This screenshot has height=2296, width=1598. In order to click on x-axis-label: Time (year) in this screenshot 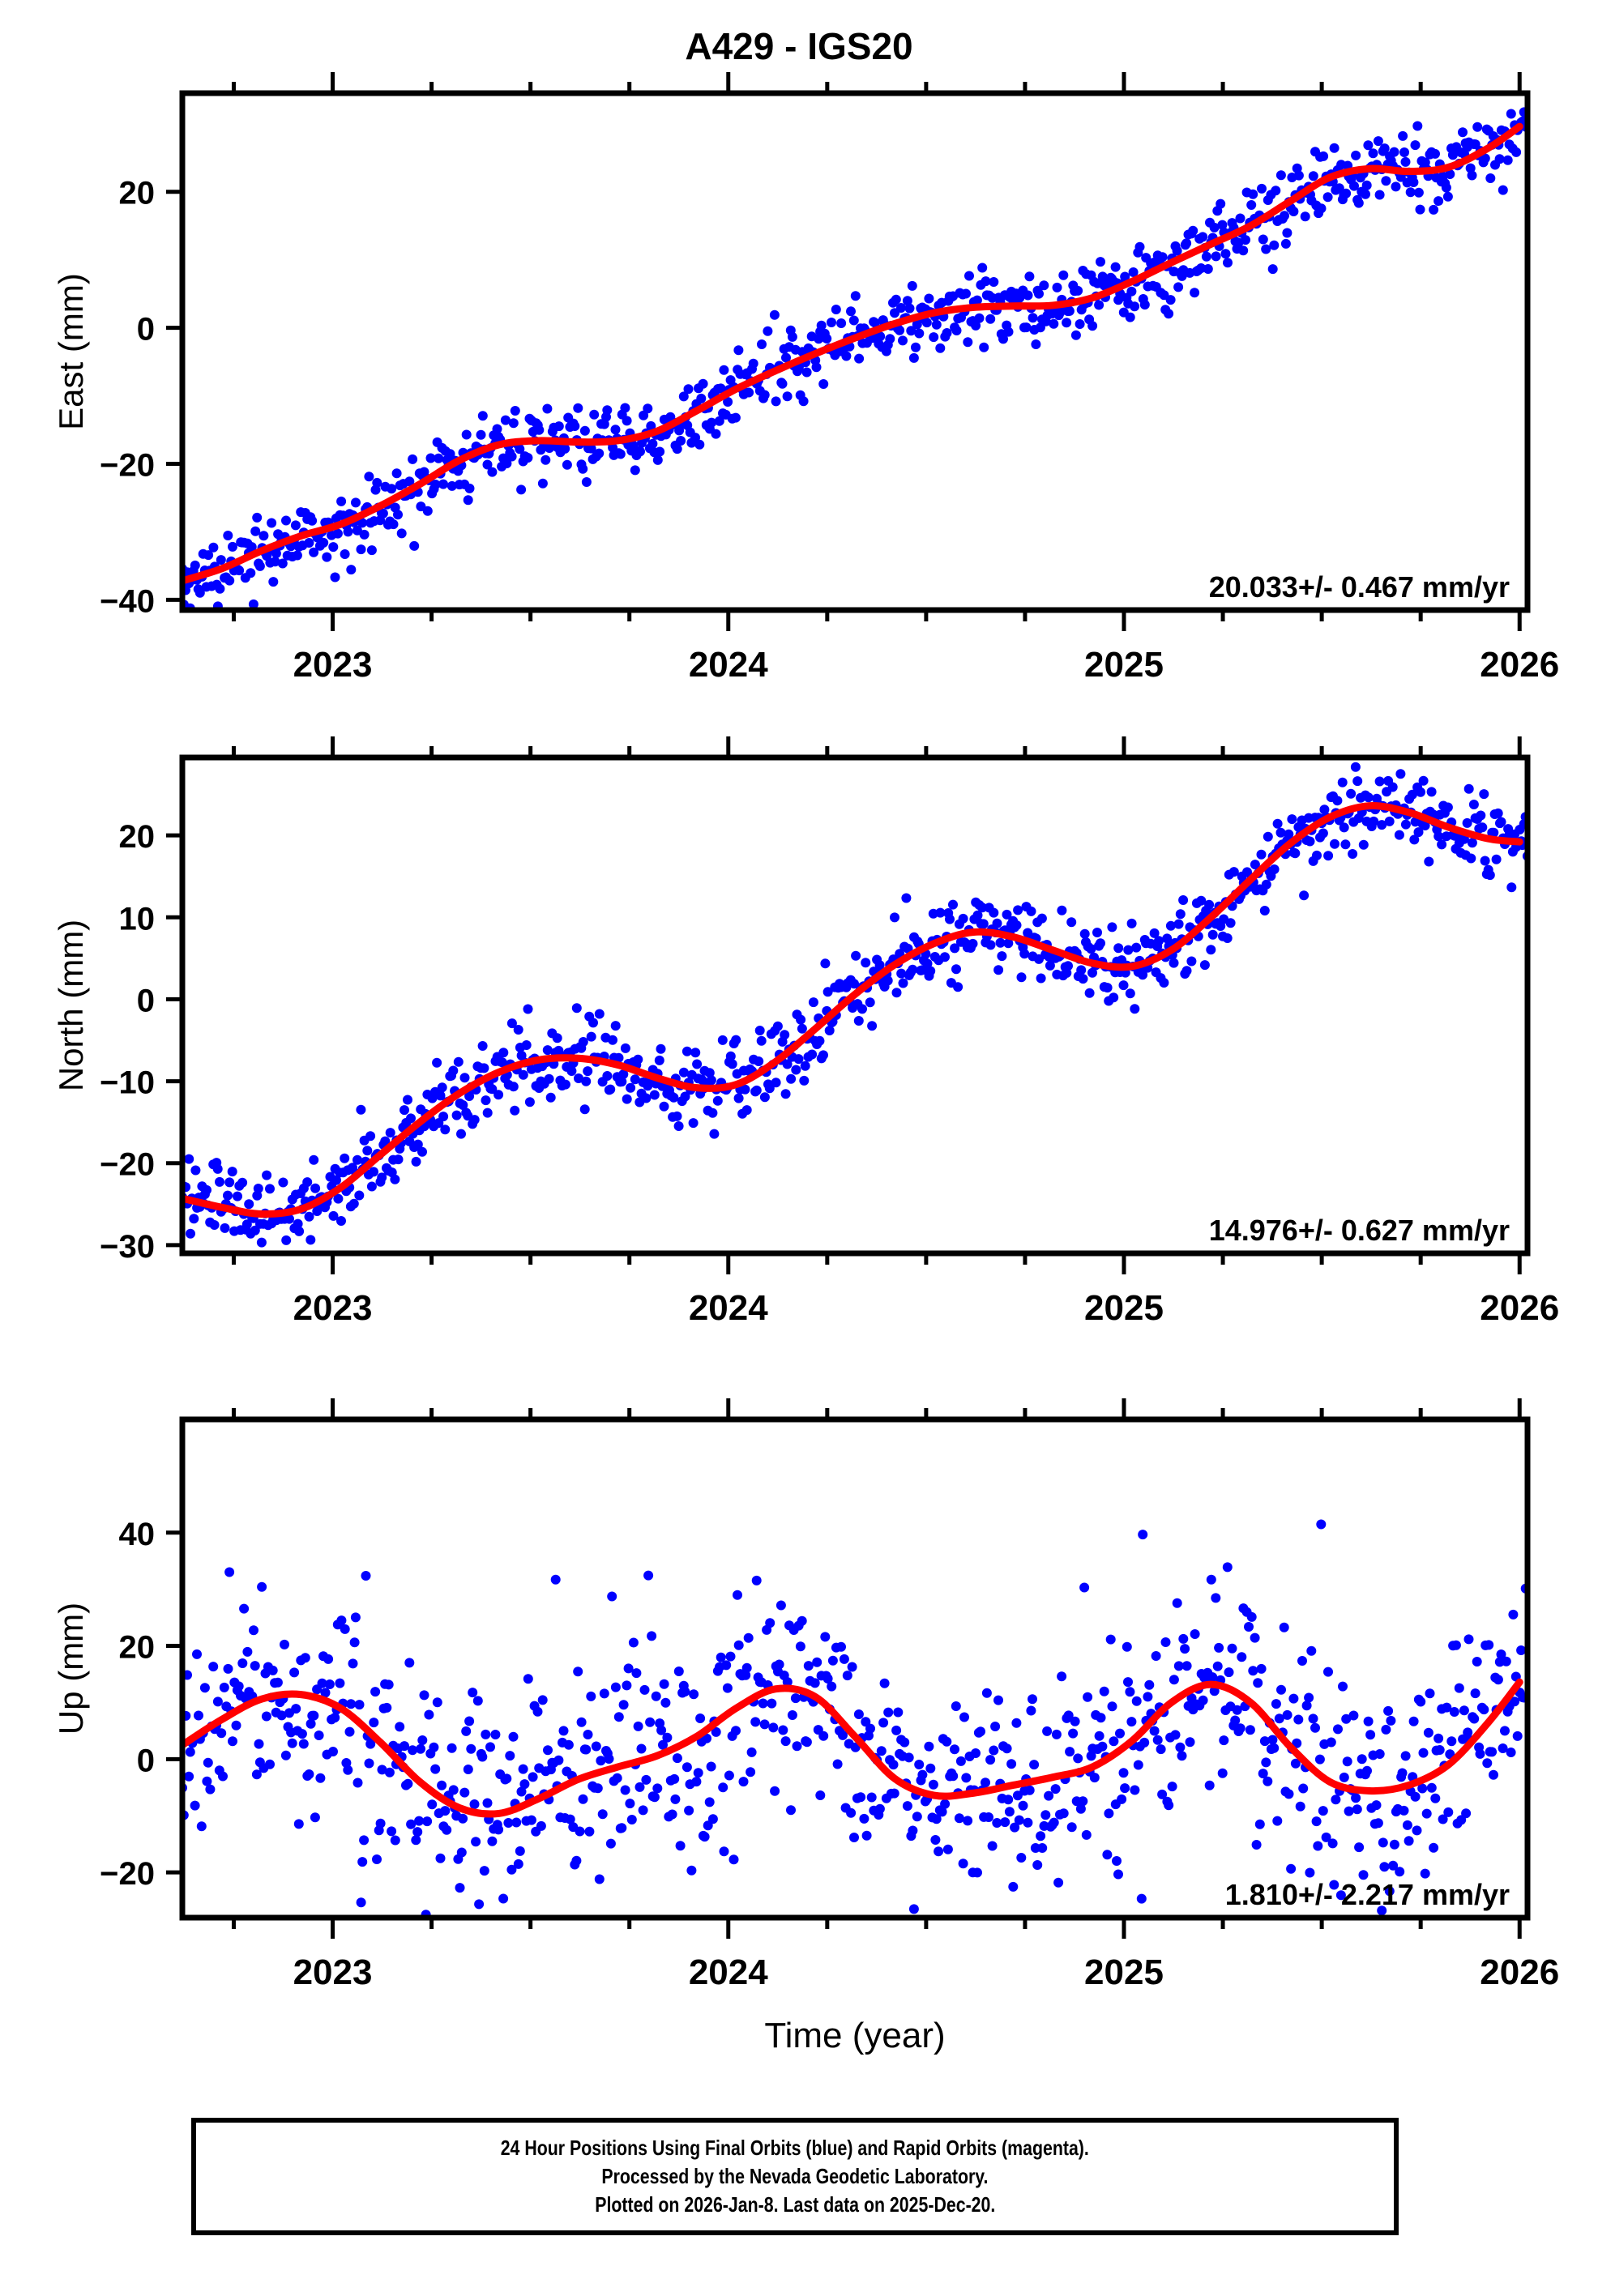, I will do `click(854, 2035)`.